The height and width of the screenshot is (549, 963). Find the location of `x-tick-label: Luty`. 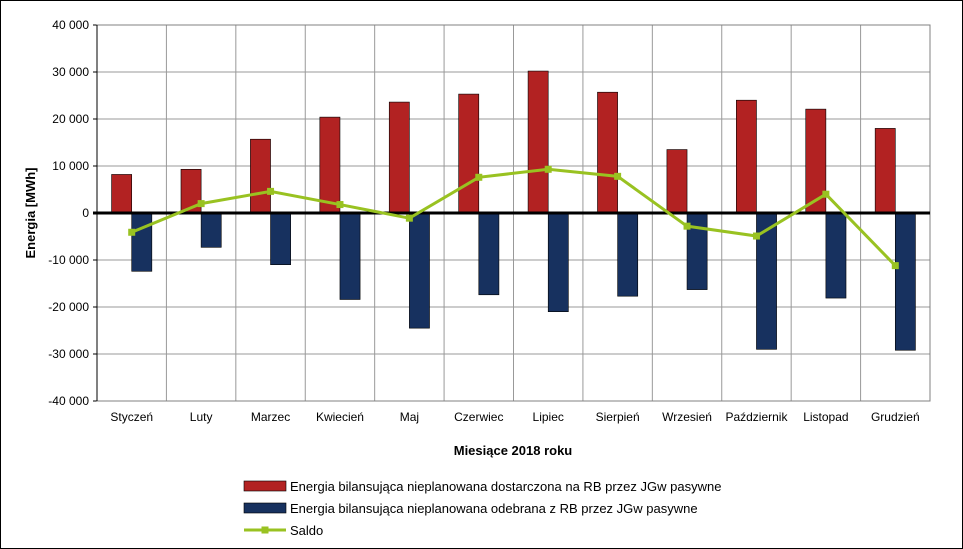

x-tick-label: Luty is located at coordinates (201, 417).